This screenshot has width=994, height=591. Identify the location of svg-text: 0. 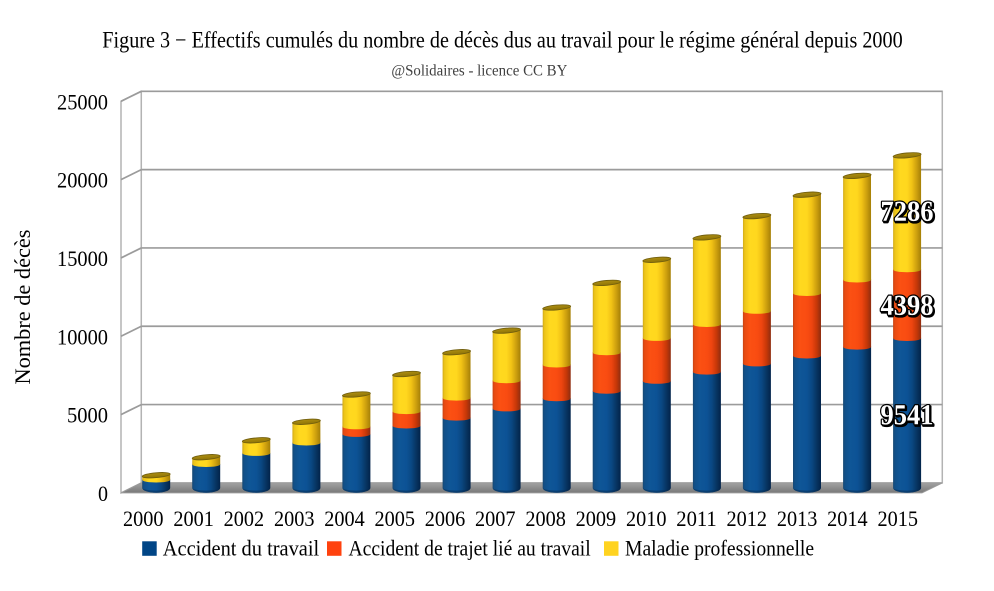
(103, 493).